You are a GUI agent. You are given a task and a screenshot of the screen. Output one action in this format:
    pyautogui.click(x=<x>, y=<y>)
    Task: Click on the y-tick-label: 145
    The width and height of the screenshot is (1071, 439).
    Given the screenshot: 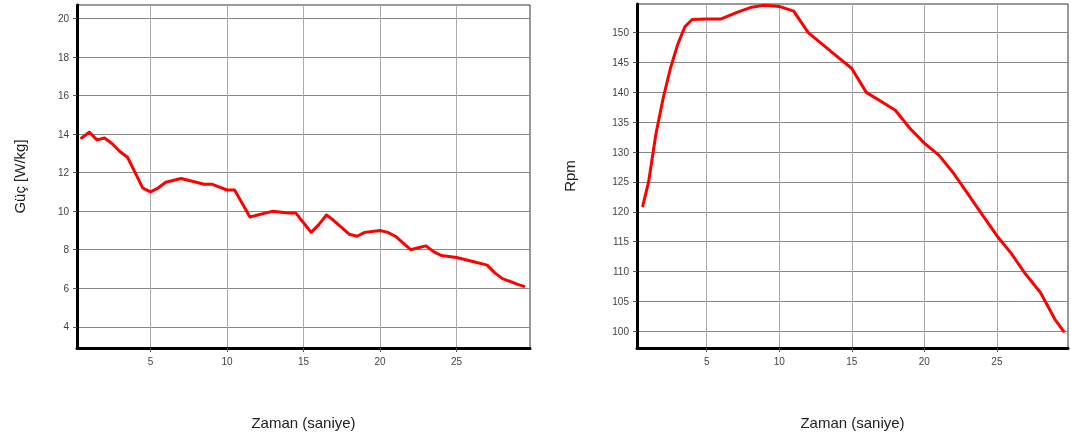 What is the action you would take?
    pyautogui.click(x=621, y=63)
    